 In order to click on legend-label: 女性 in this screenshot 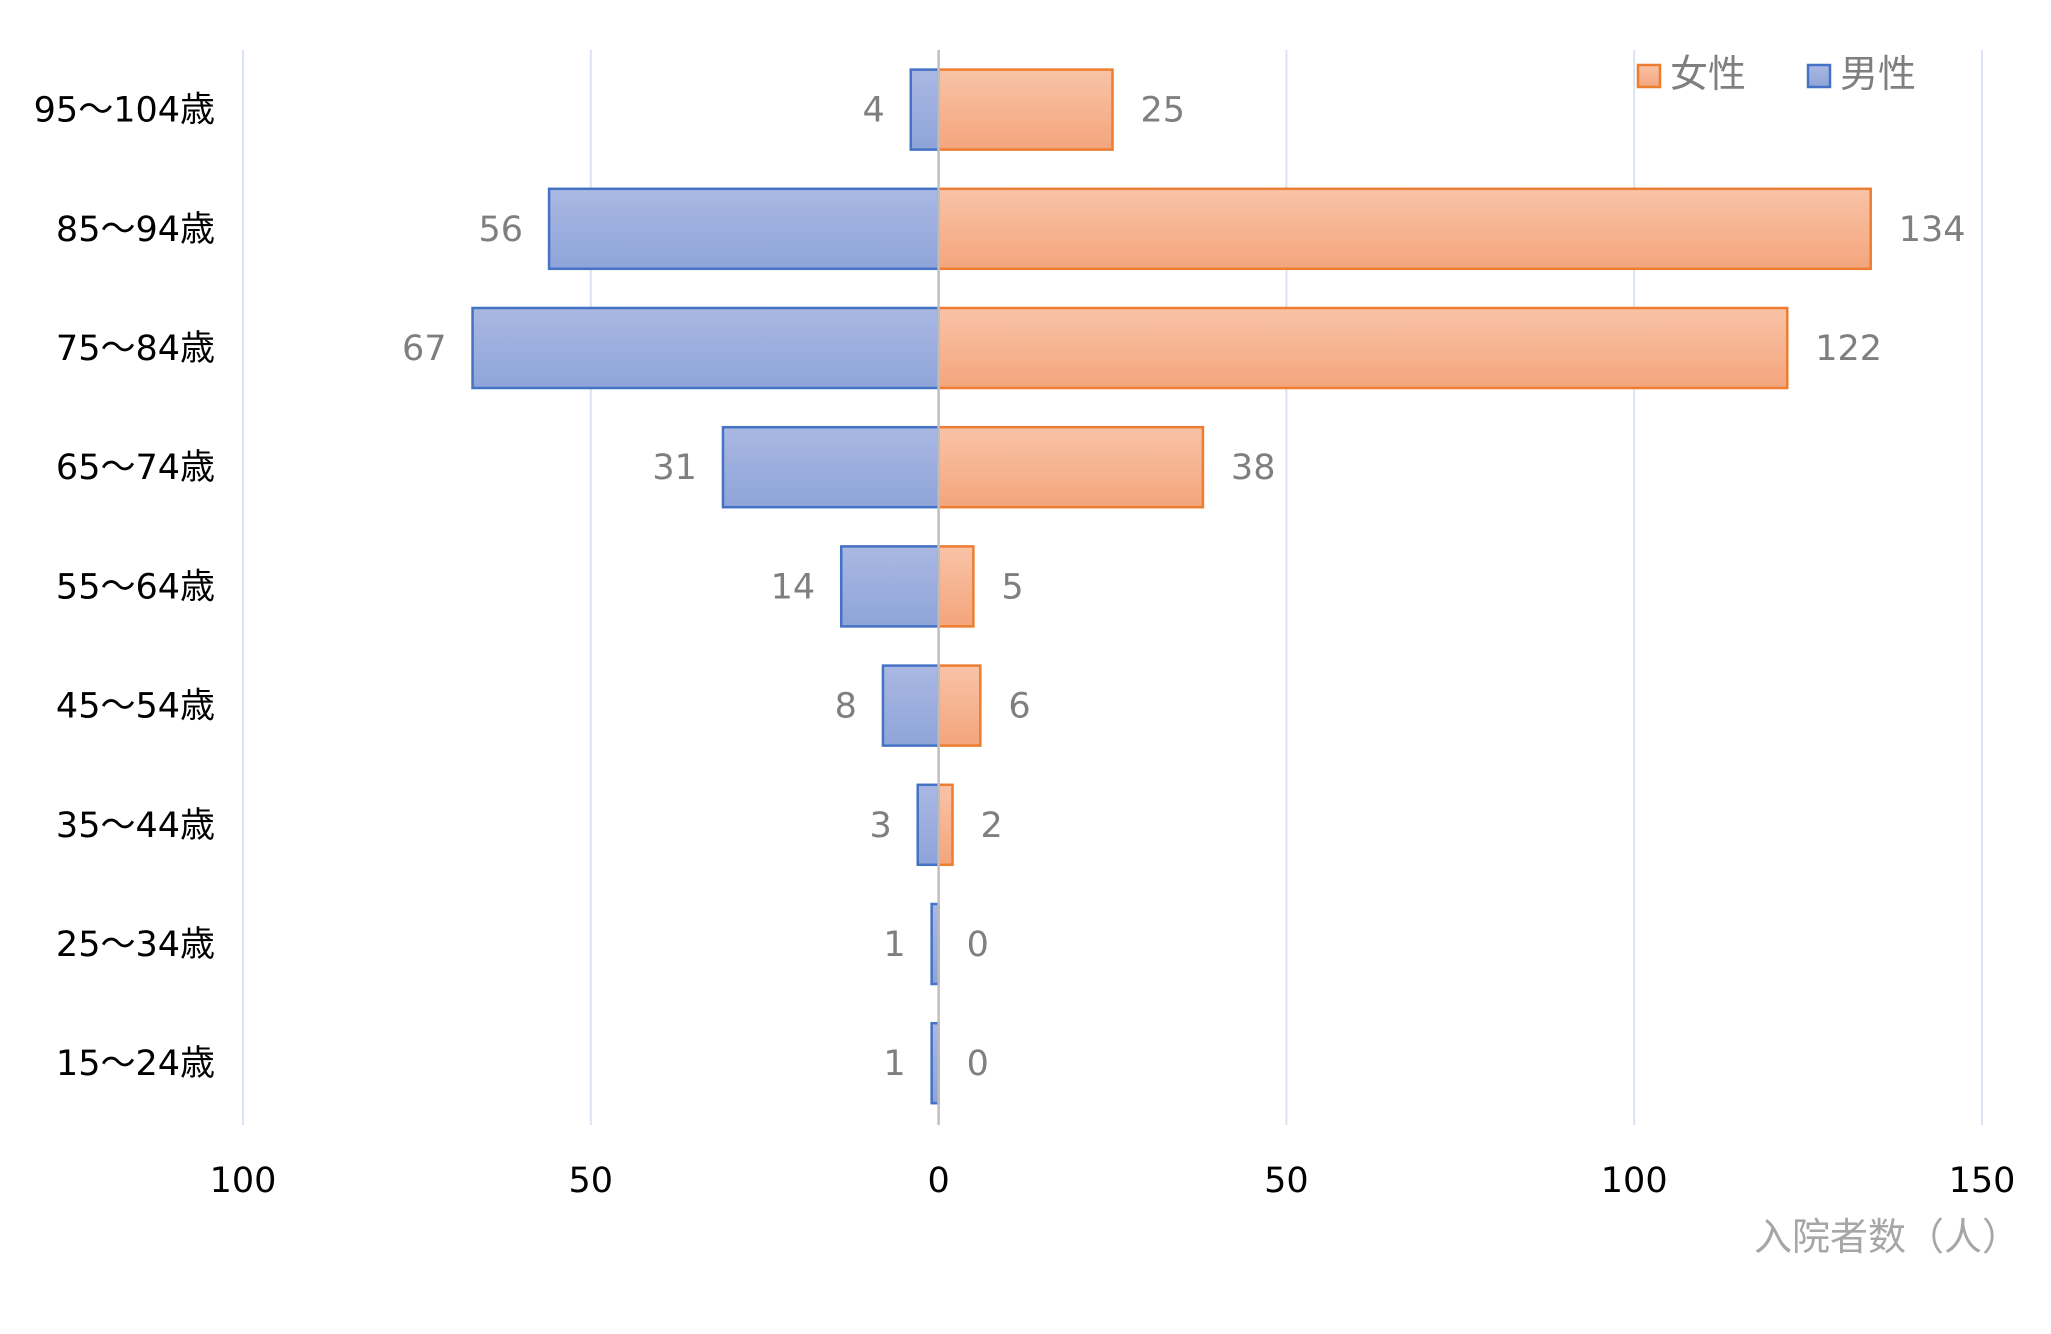, I will do `click(1708, 74)`.